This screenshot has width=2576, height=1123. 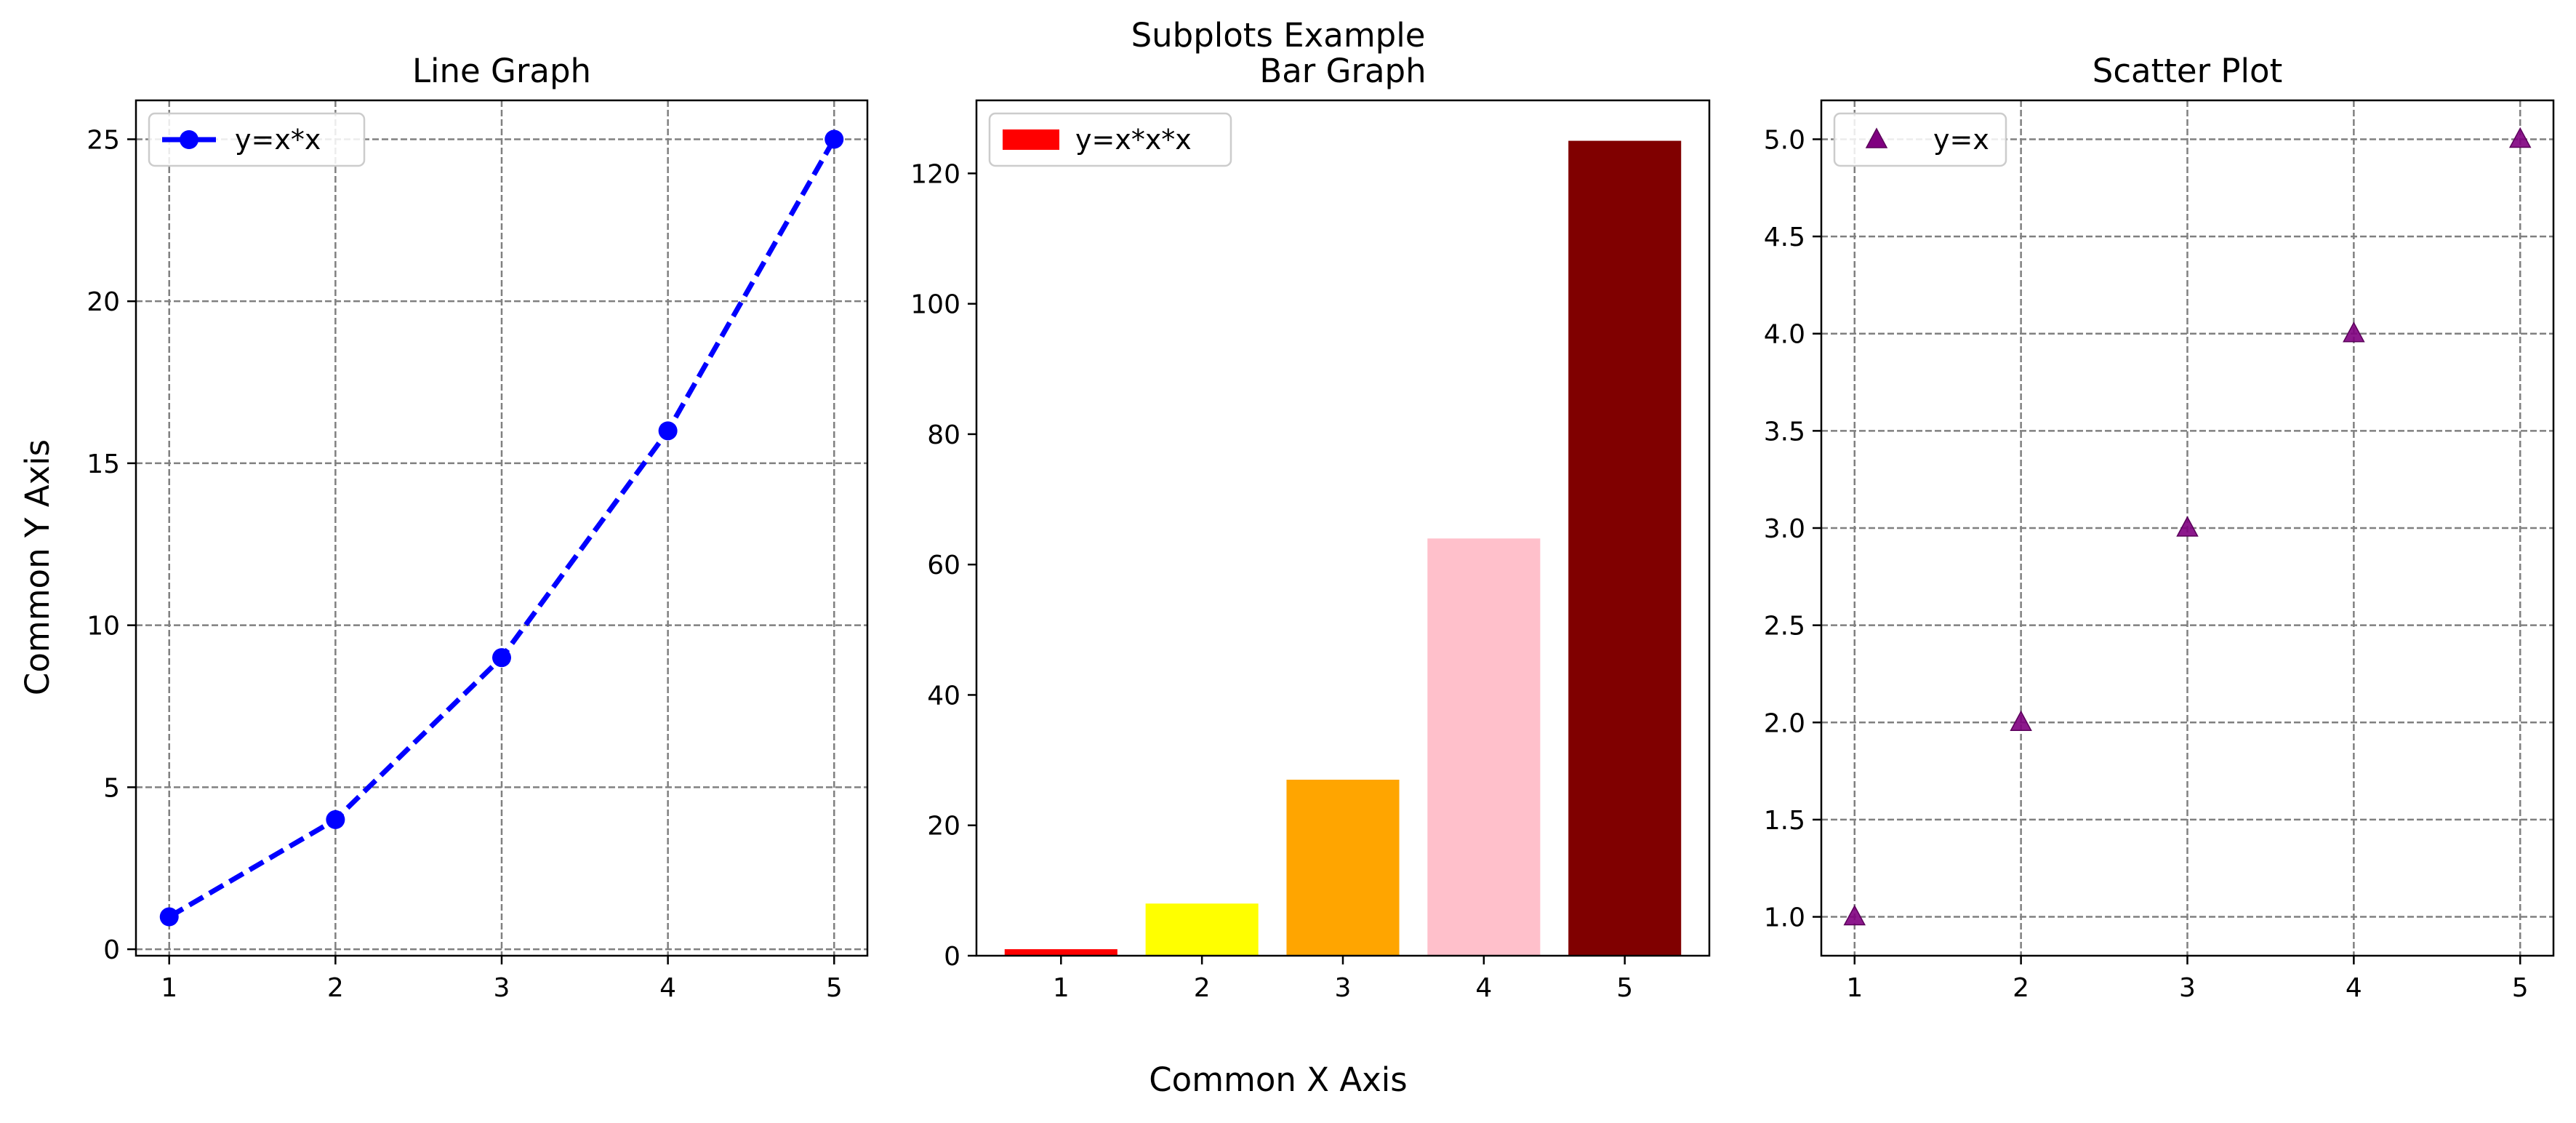 I want to click on legend: y=x, so click(x=1920, y=139).